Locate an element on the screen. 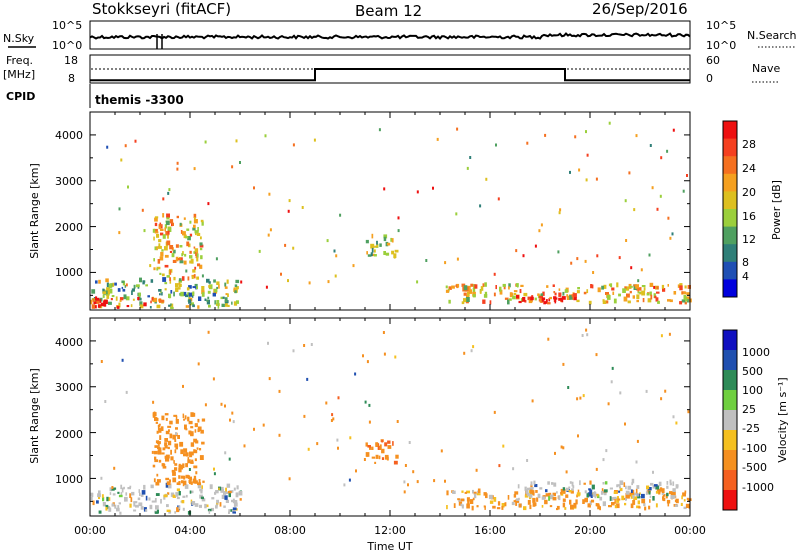  vel-ytick-4000: 4000 is located at coordinates (69, 342).